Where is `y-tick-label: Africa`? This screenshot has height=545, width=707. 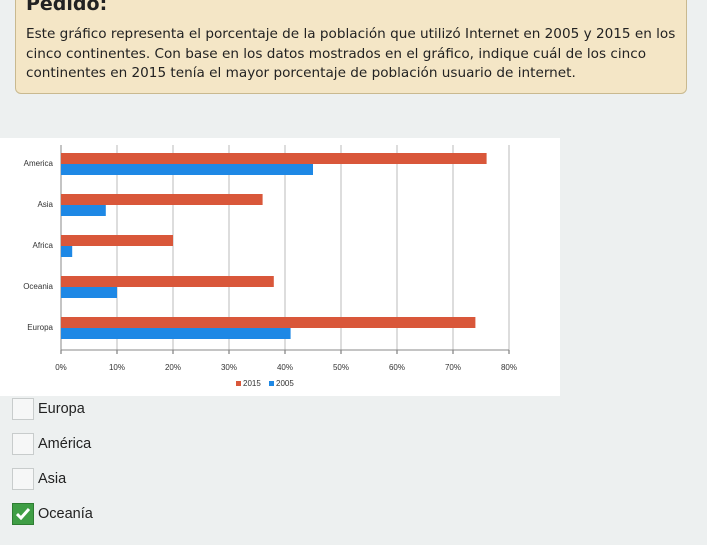
y-tick-label: Africa is located at coordinates (43, 245).